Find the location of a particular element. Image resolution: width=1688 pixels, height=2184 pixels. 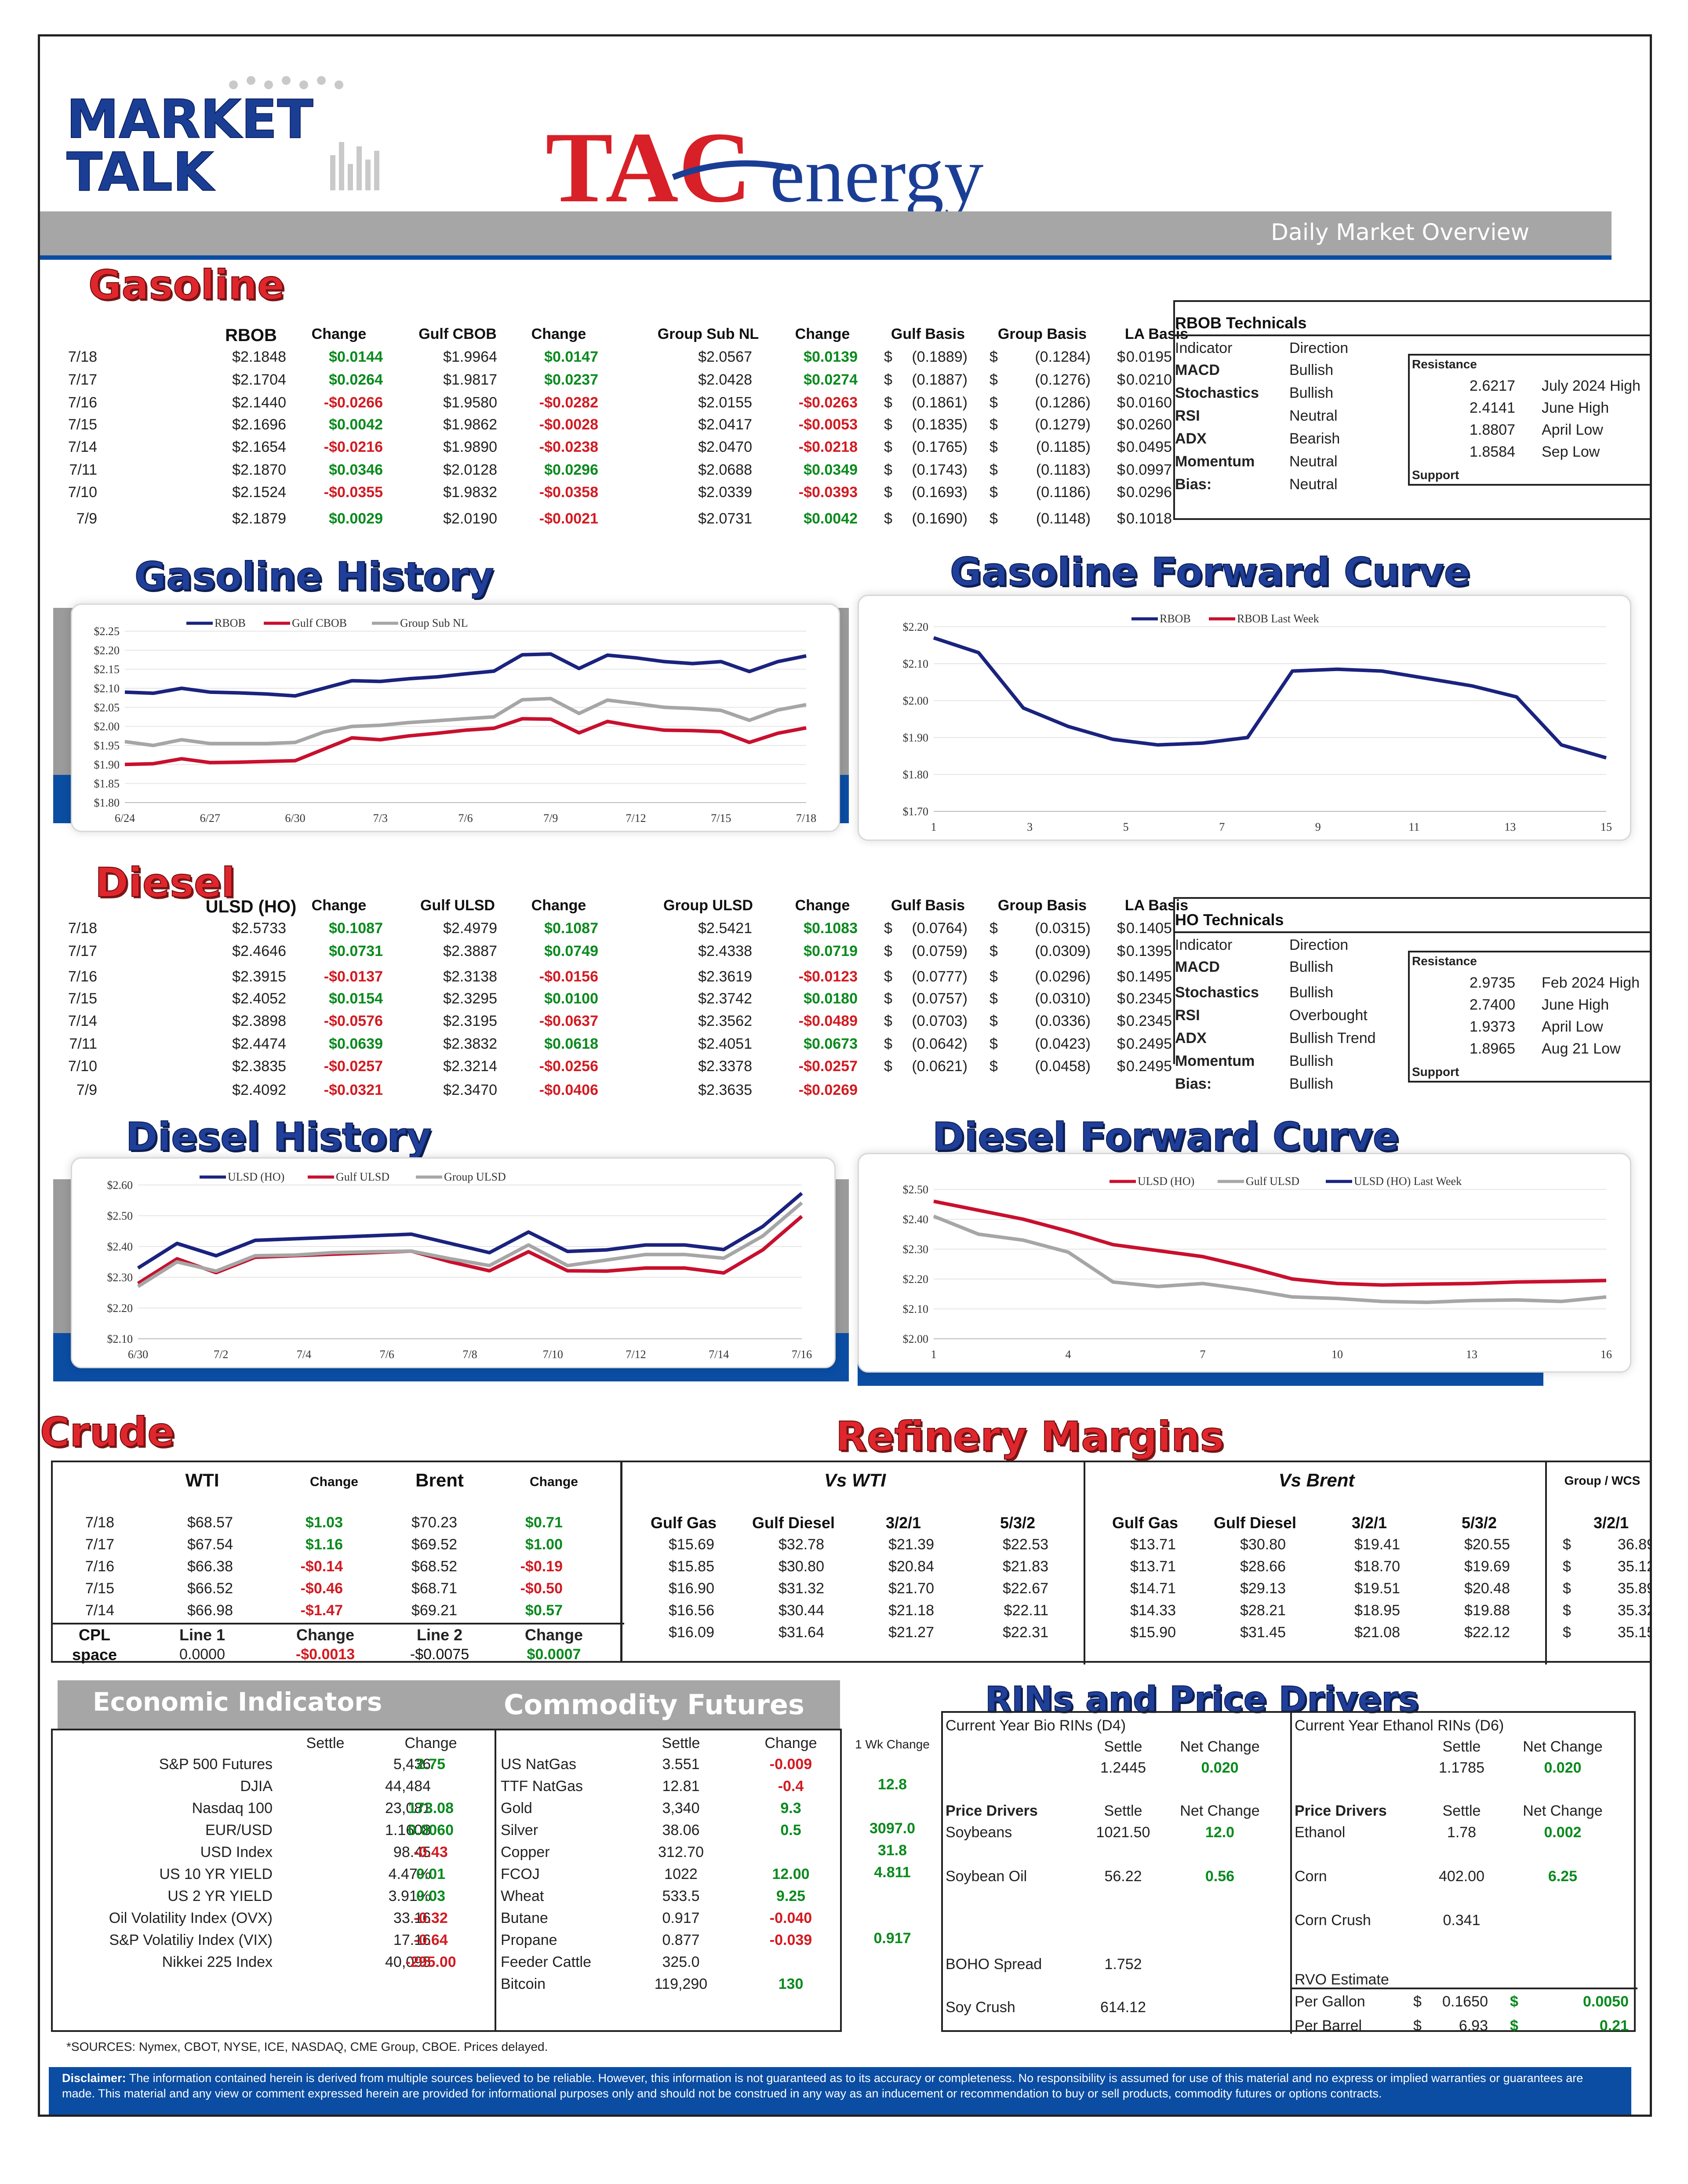

tech-indicator: Momentum is located at coordinates (1215, 462).